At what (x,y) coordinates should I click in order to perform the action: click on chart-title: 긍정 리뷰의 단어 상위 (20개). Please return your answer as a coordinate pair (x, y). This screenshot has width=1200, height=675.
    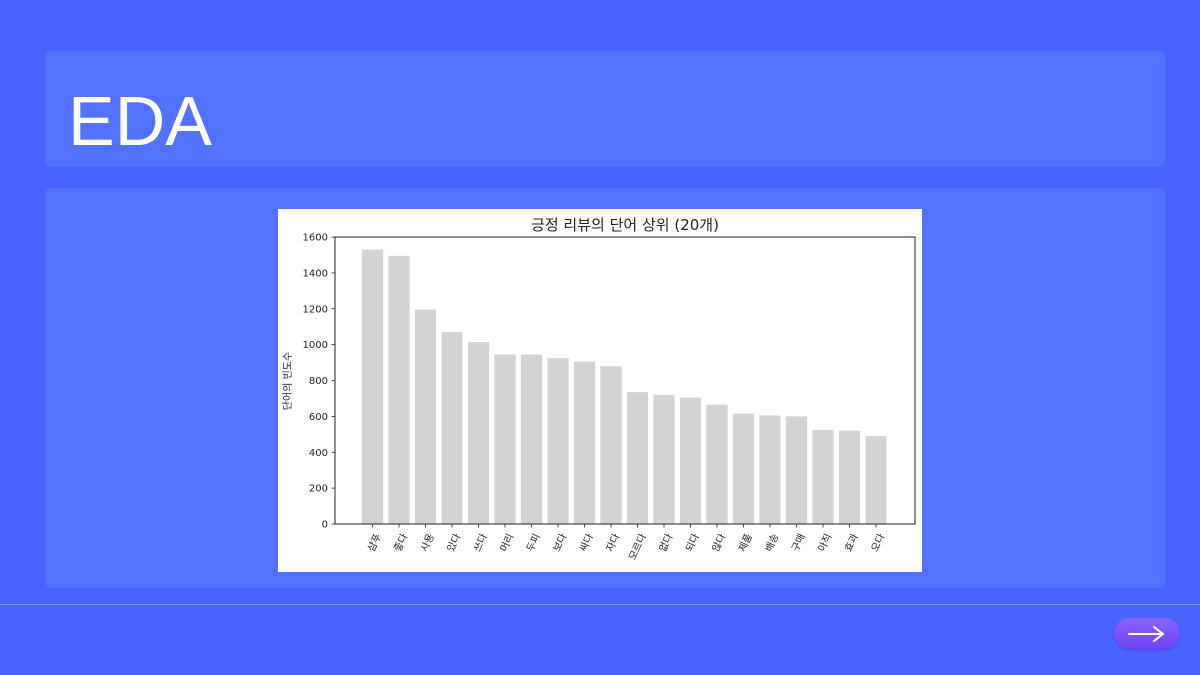
    Looking at the image, I should click on (625, 225).